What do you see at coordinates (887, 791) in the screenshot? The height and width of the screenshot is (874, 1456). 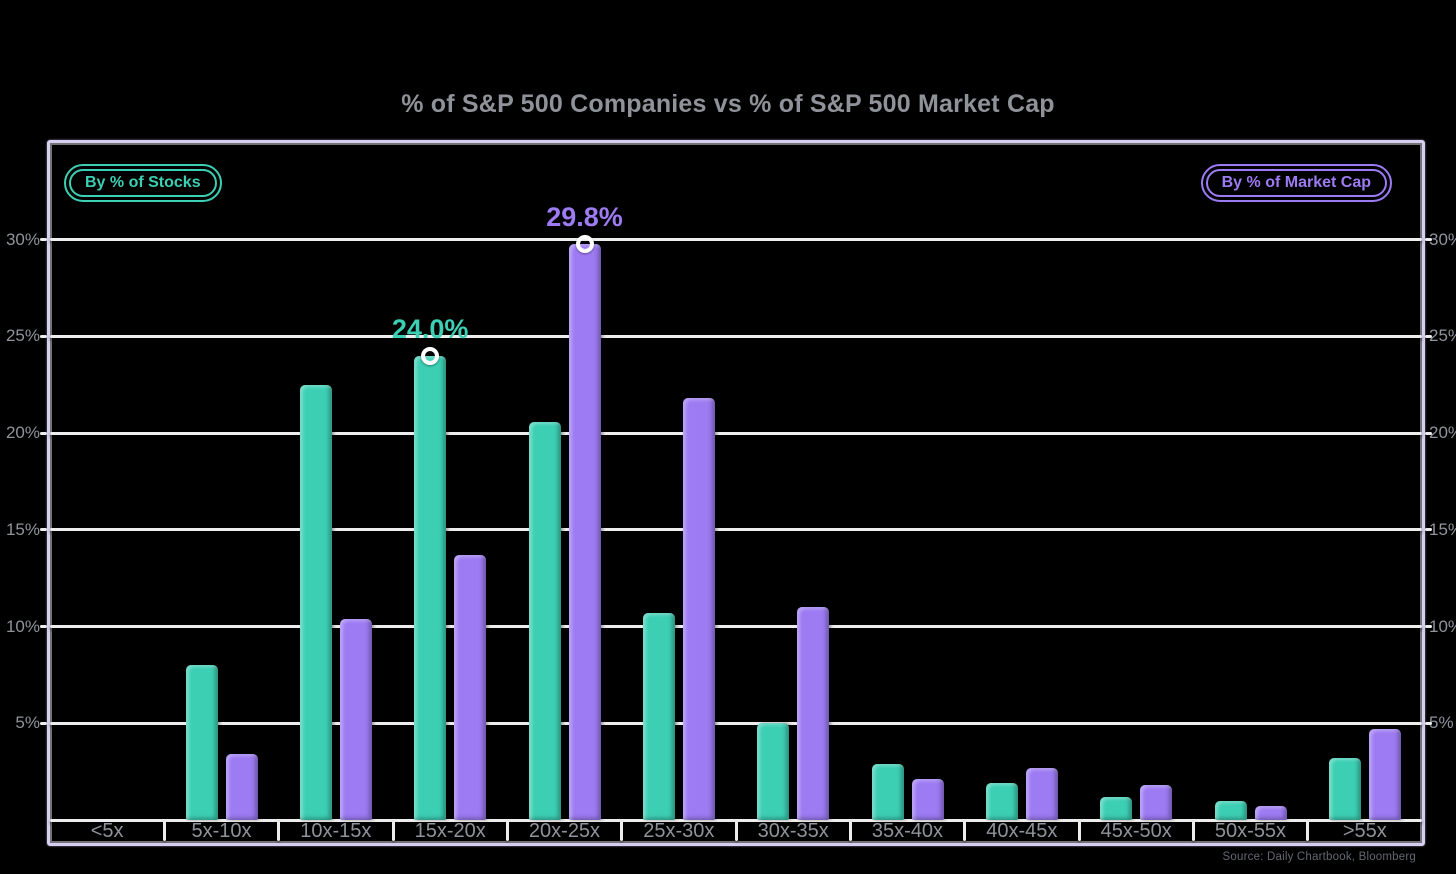 I see `bar-stocks-35x-40x` at bounding box center [887, 791].